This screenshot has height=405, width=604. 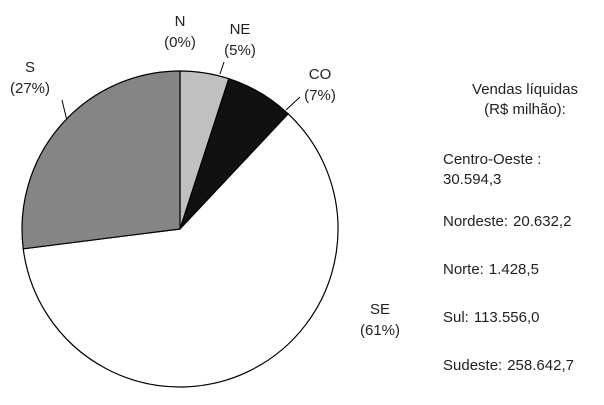 What do you see at coordinates (507, 317) in the screenshot?
I see `sales-value: 113.556,0` at bounding box center [507, 317].